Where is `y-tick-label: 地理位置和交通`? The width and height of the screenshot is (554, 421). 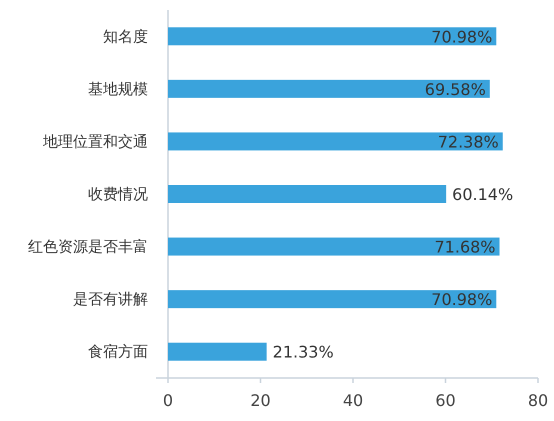 y-tick-label: 地理位置和交通 is located at coordinates (95, 141).